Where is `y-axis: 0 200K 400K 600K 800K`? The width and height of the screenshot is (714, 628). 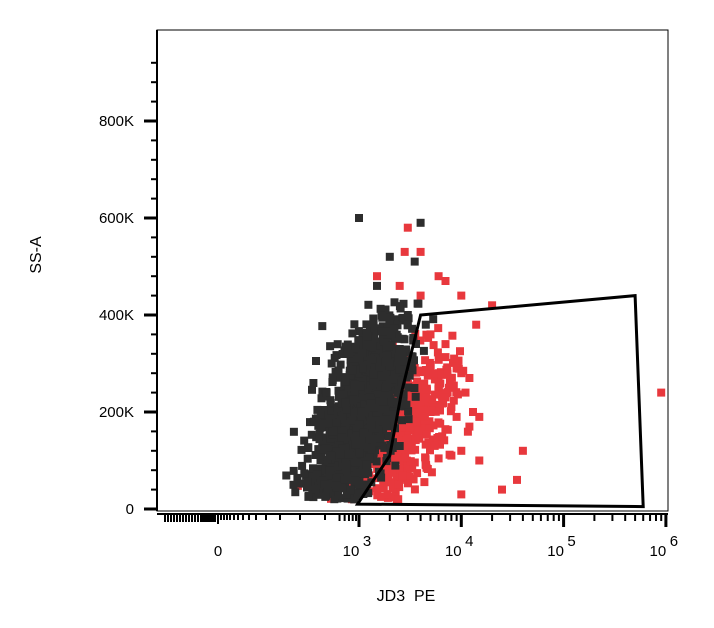 y-axis: 0 200K 400K 600K 800K is located at coordinates (128, 274).